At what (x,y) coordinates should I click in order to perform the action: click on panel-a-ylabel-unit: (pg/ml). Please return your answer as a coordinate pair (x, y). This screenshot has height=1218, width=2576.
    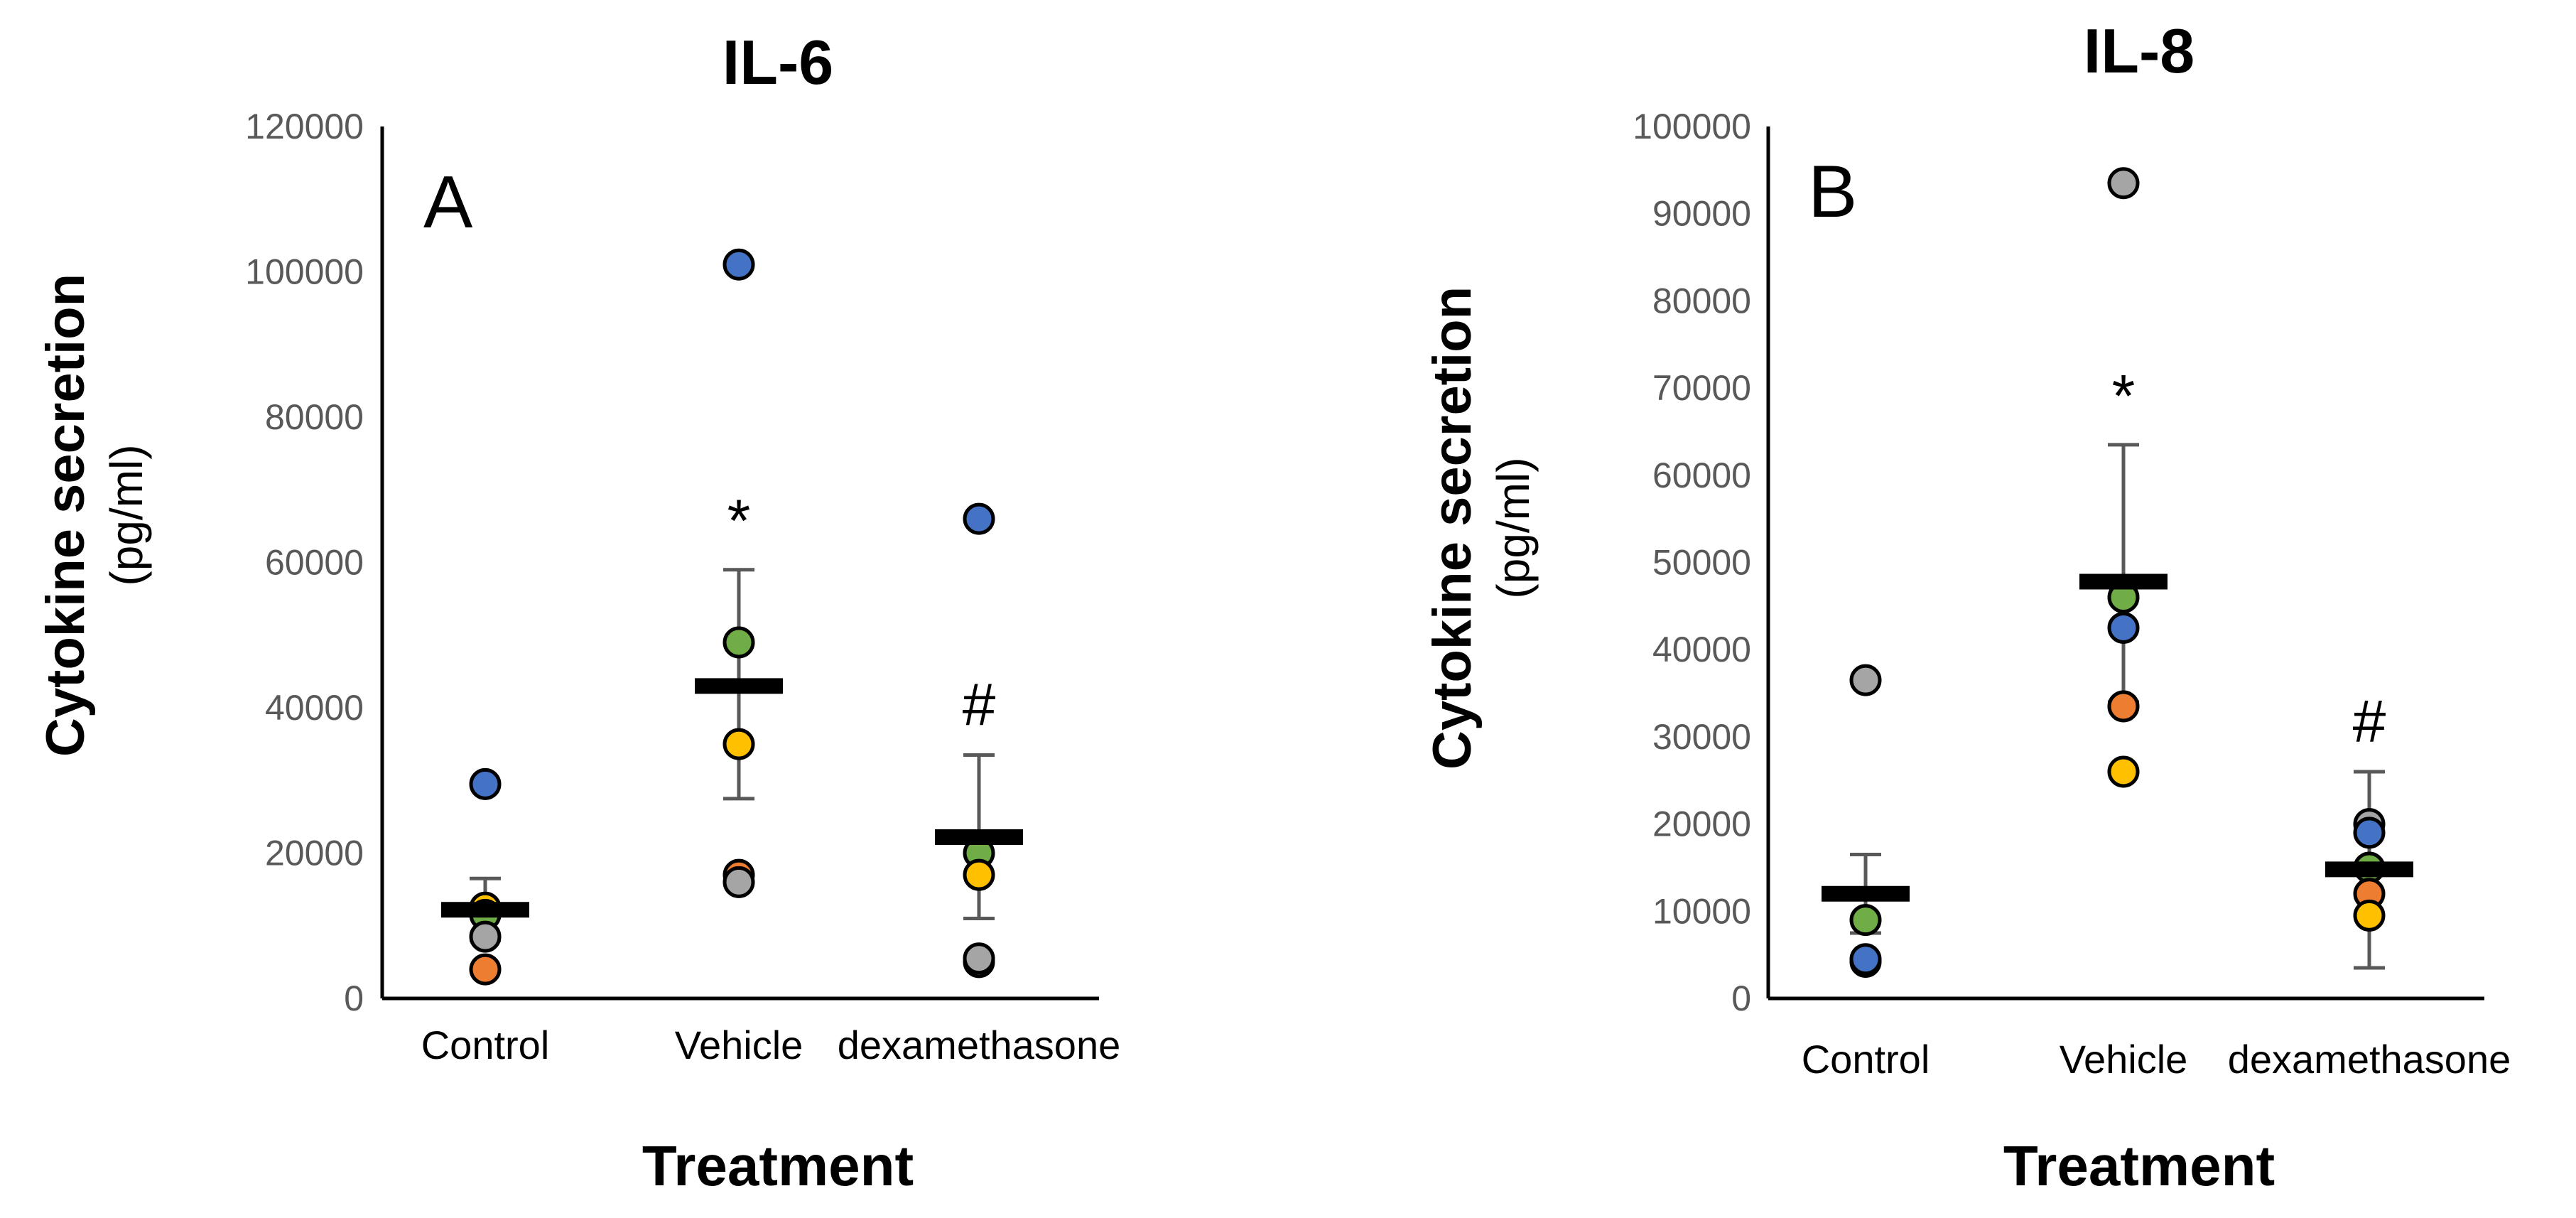
    Looking at the image, I should click on (126, 515).